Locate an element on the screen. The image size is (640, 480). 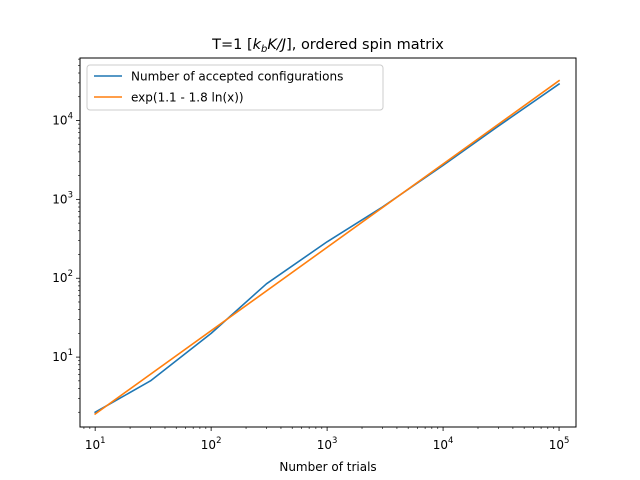
y-tick-label: 10⁴ is located at coordinates (62, 119).